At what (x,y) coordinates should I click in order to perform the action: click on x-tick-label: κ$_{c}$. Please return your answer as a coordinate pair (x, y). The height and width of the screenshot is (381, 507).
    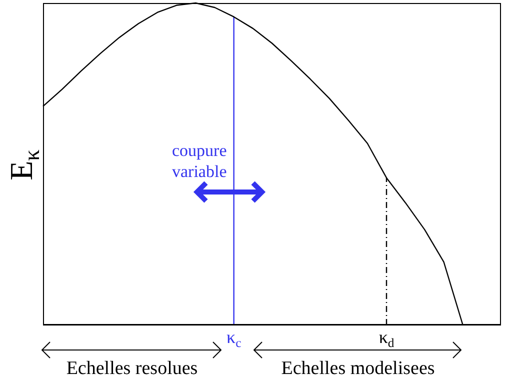
    Looking at the image, I should click on (234, 338).